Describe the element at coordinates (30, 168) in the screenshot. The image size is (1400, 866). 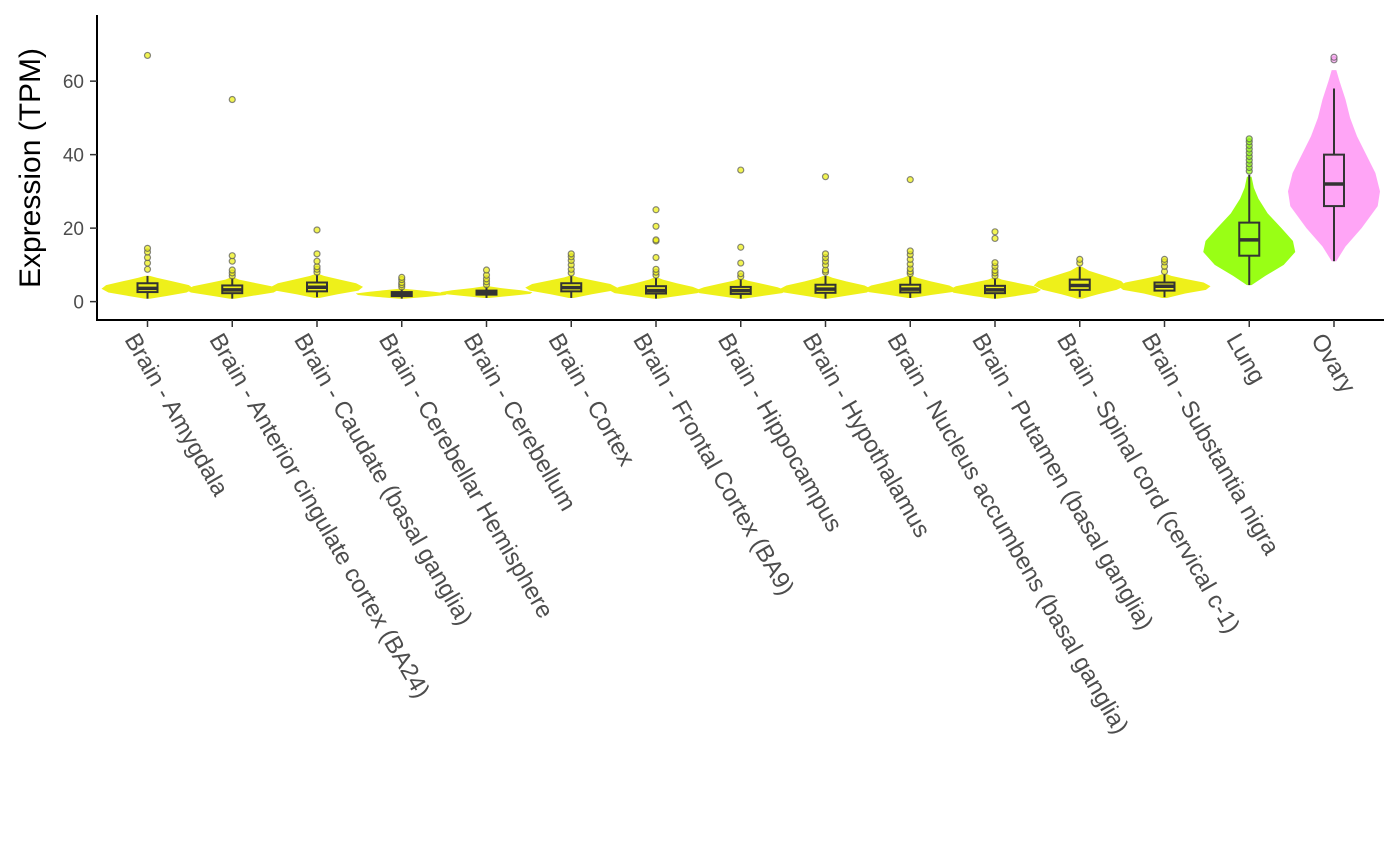
I see `y-axis-title: Expression (TPM)` at that location.